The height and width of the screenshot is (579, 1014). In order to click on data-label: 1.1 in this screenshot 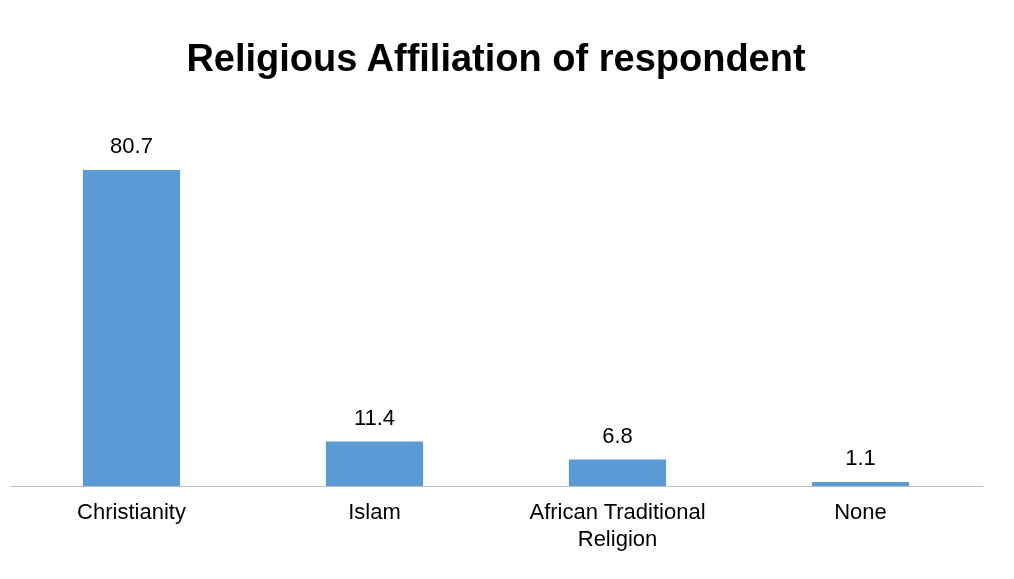, I will do `click(860, 457)`.